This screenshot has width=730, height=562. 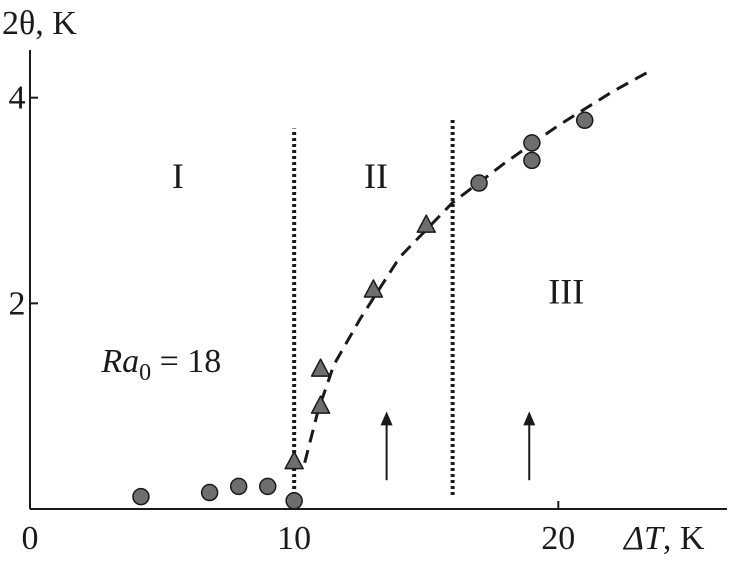 I want to click on region-3-label: III, so click(x=566, y=291).